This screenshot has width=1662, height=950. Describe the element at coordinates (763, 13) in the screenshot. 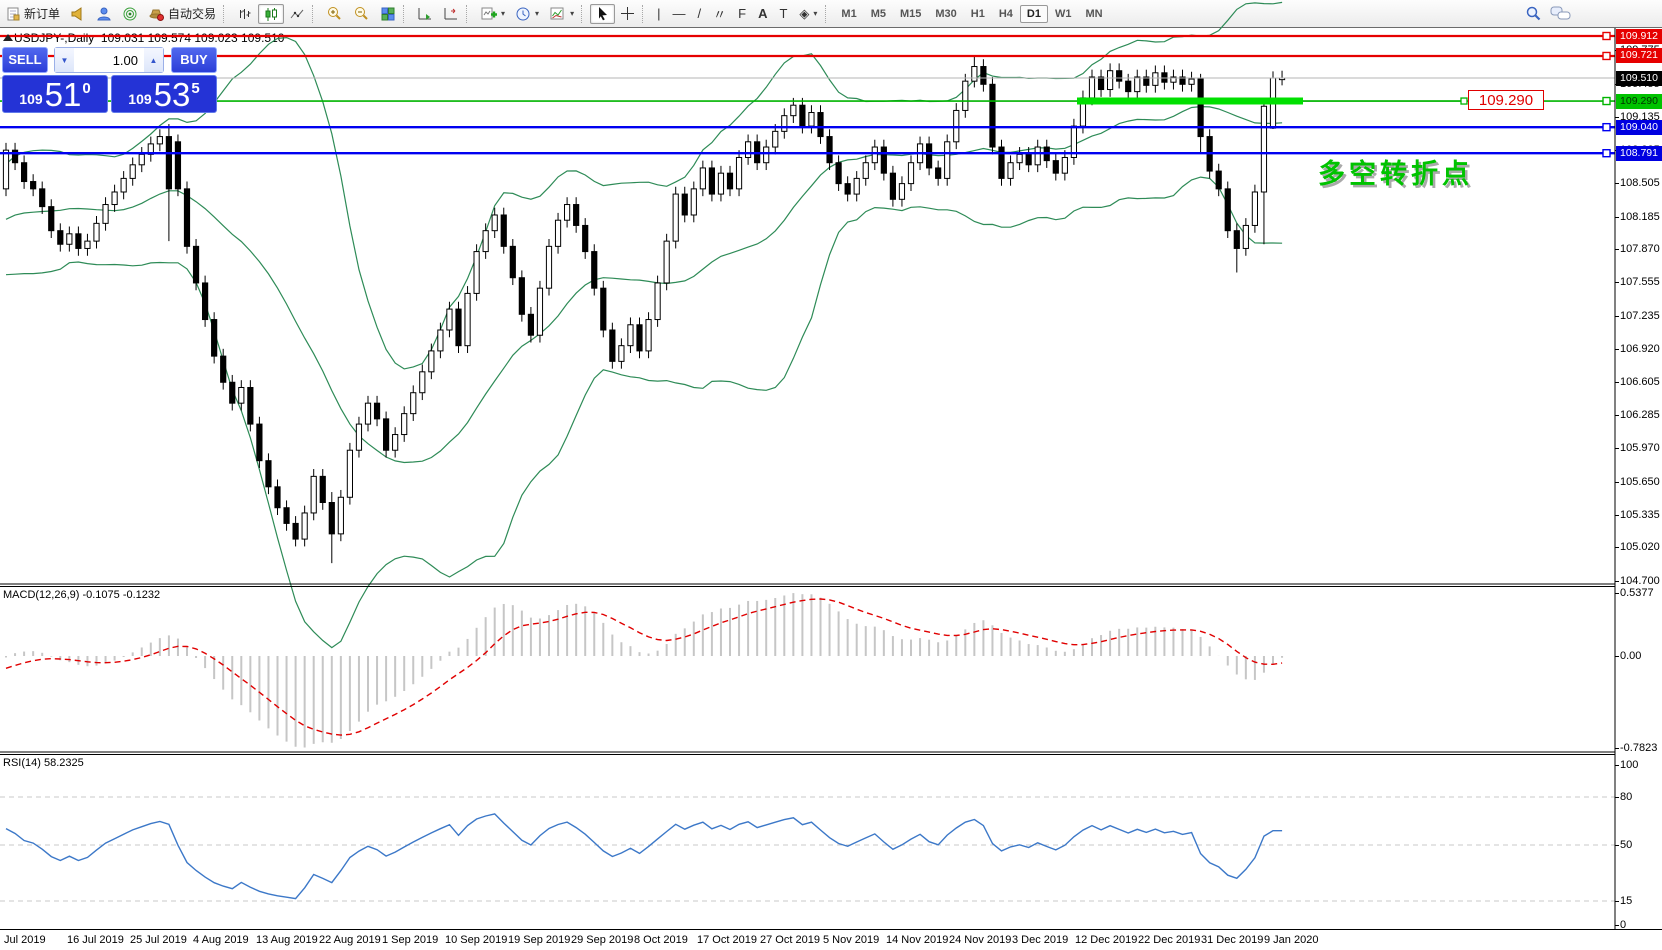

I see `text-tool-button: A` at that location.